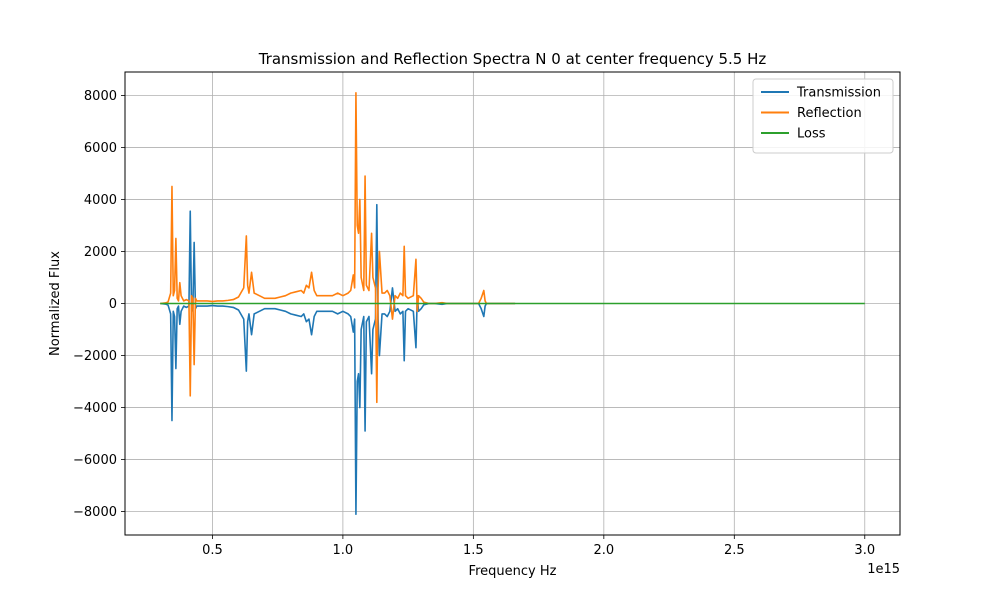 The height and width of the screenshot is (600, 1000). I want to click on y-tick-label: 0, so click(113, 304).